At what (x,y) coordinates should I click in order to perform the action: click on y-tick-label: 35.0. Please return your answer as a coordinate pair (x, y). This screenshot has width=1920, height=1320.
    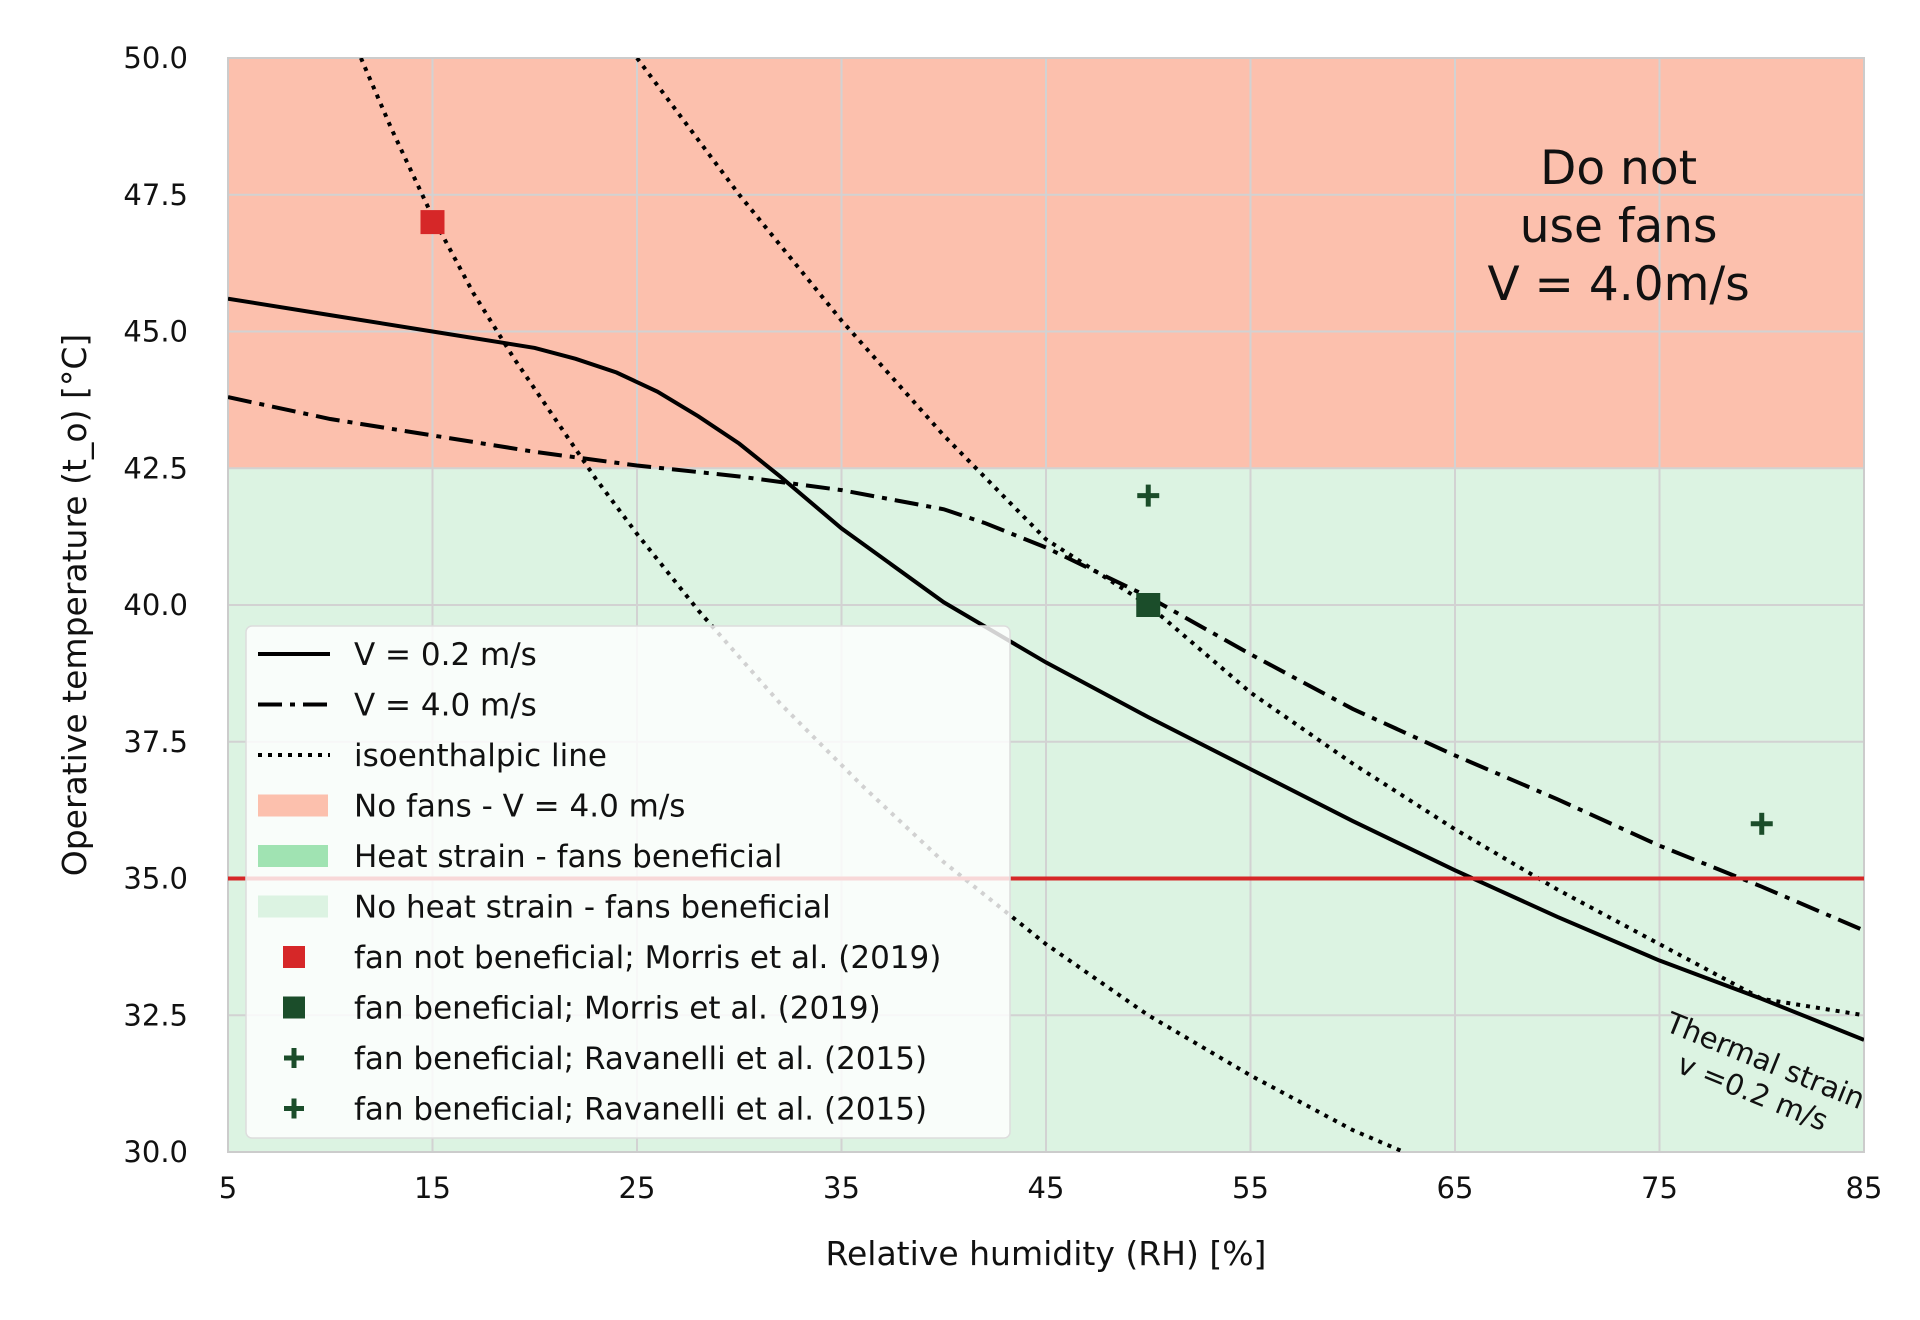
    Looking at the image, I should click on (155, 879).